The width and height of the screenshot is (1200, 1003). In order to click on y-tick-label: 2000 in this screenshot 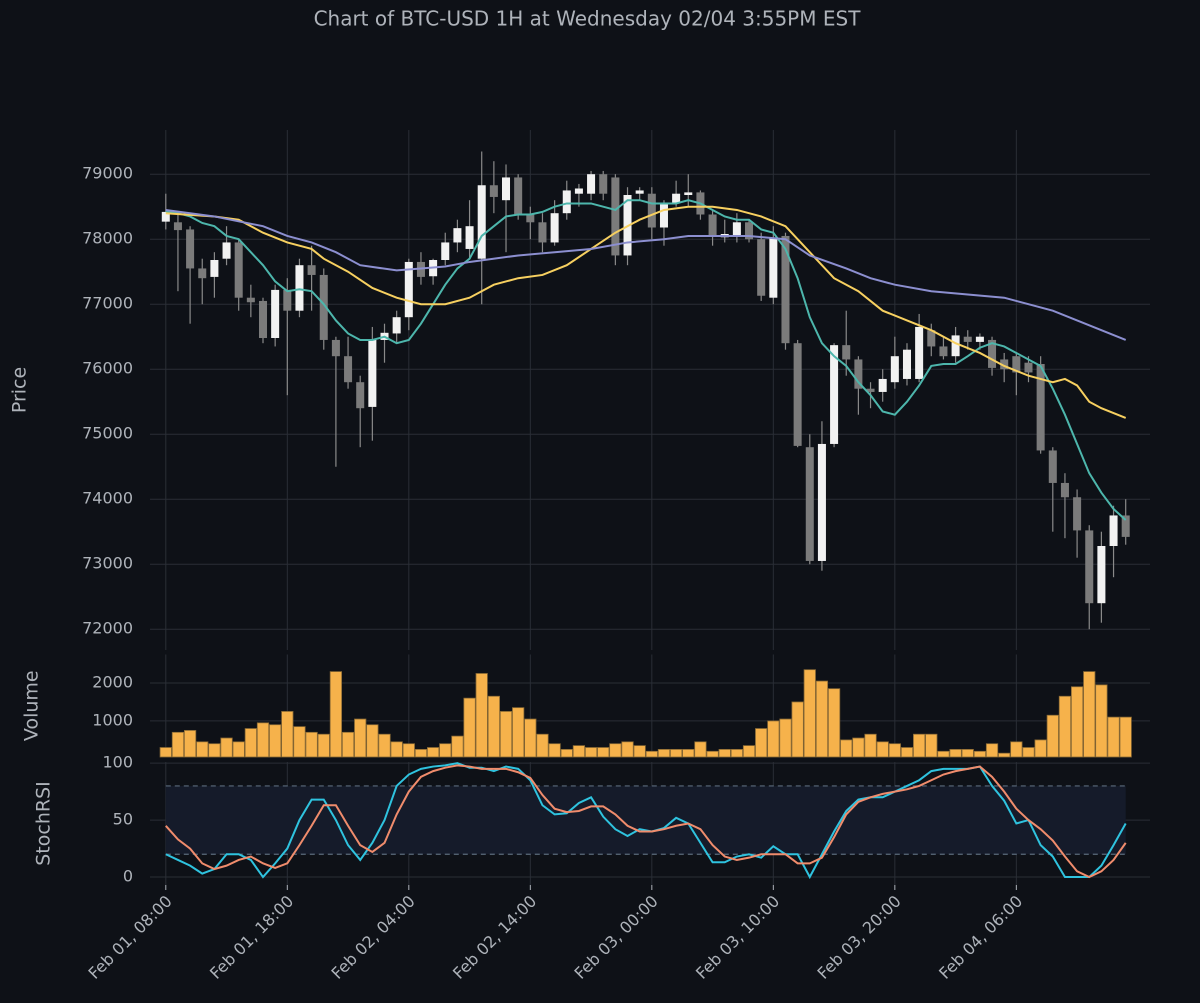, I will do `click(112, 681)`.